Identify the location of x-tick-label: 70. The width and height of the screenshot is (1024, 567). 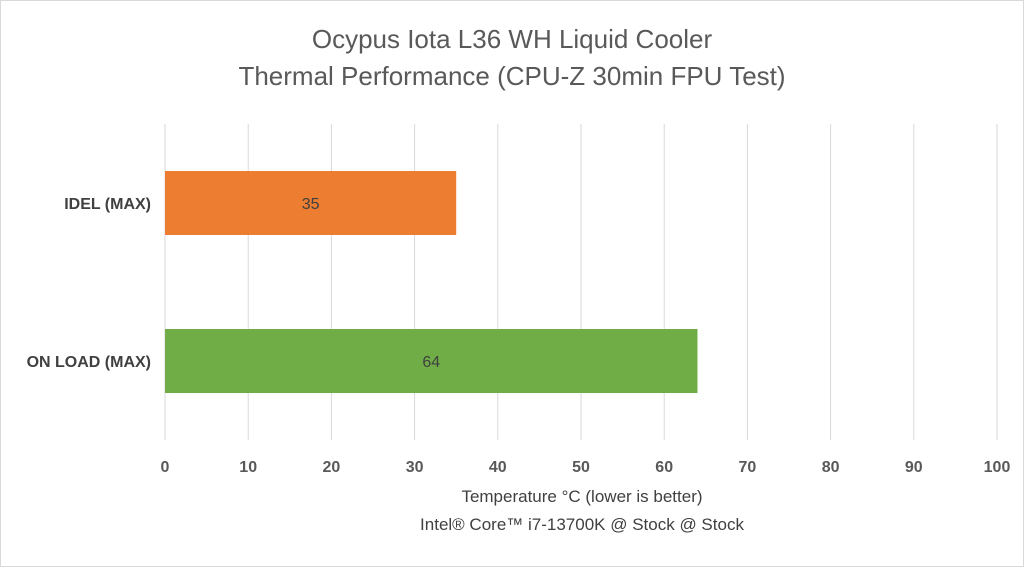
(748, 467).